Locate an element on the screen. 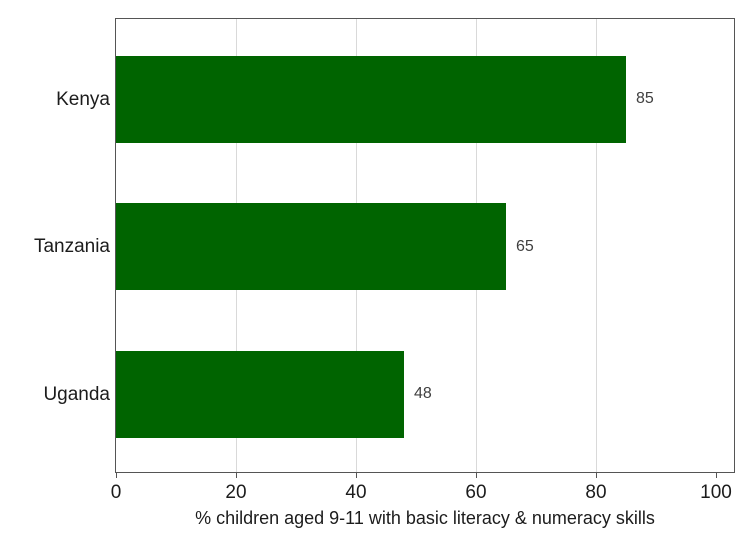 This screenshot has height=548, width=754. x-tick-label-20: 20 is located at coordinates (236, 492).